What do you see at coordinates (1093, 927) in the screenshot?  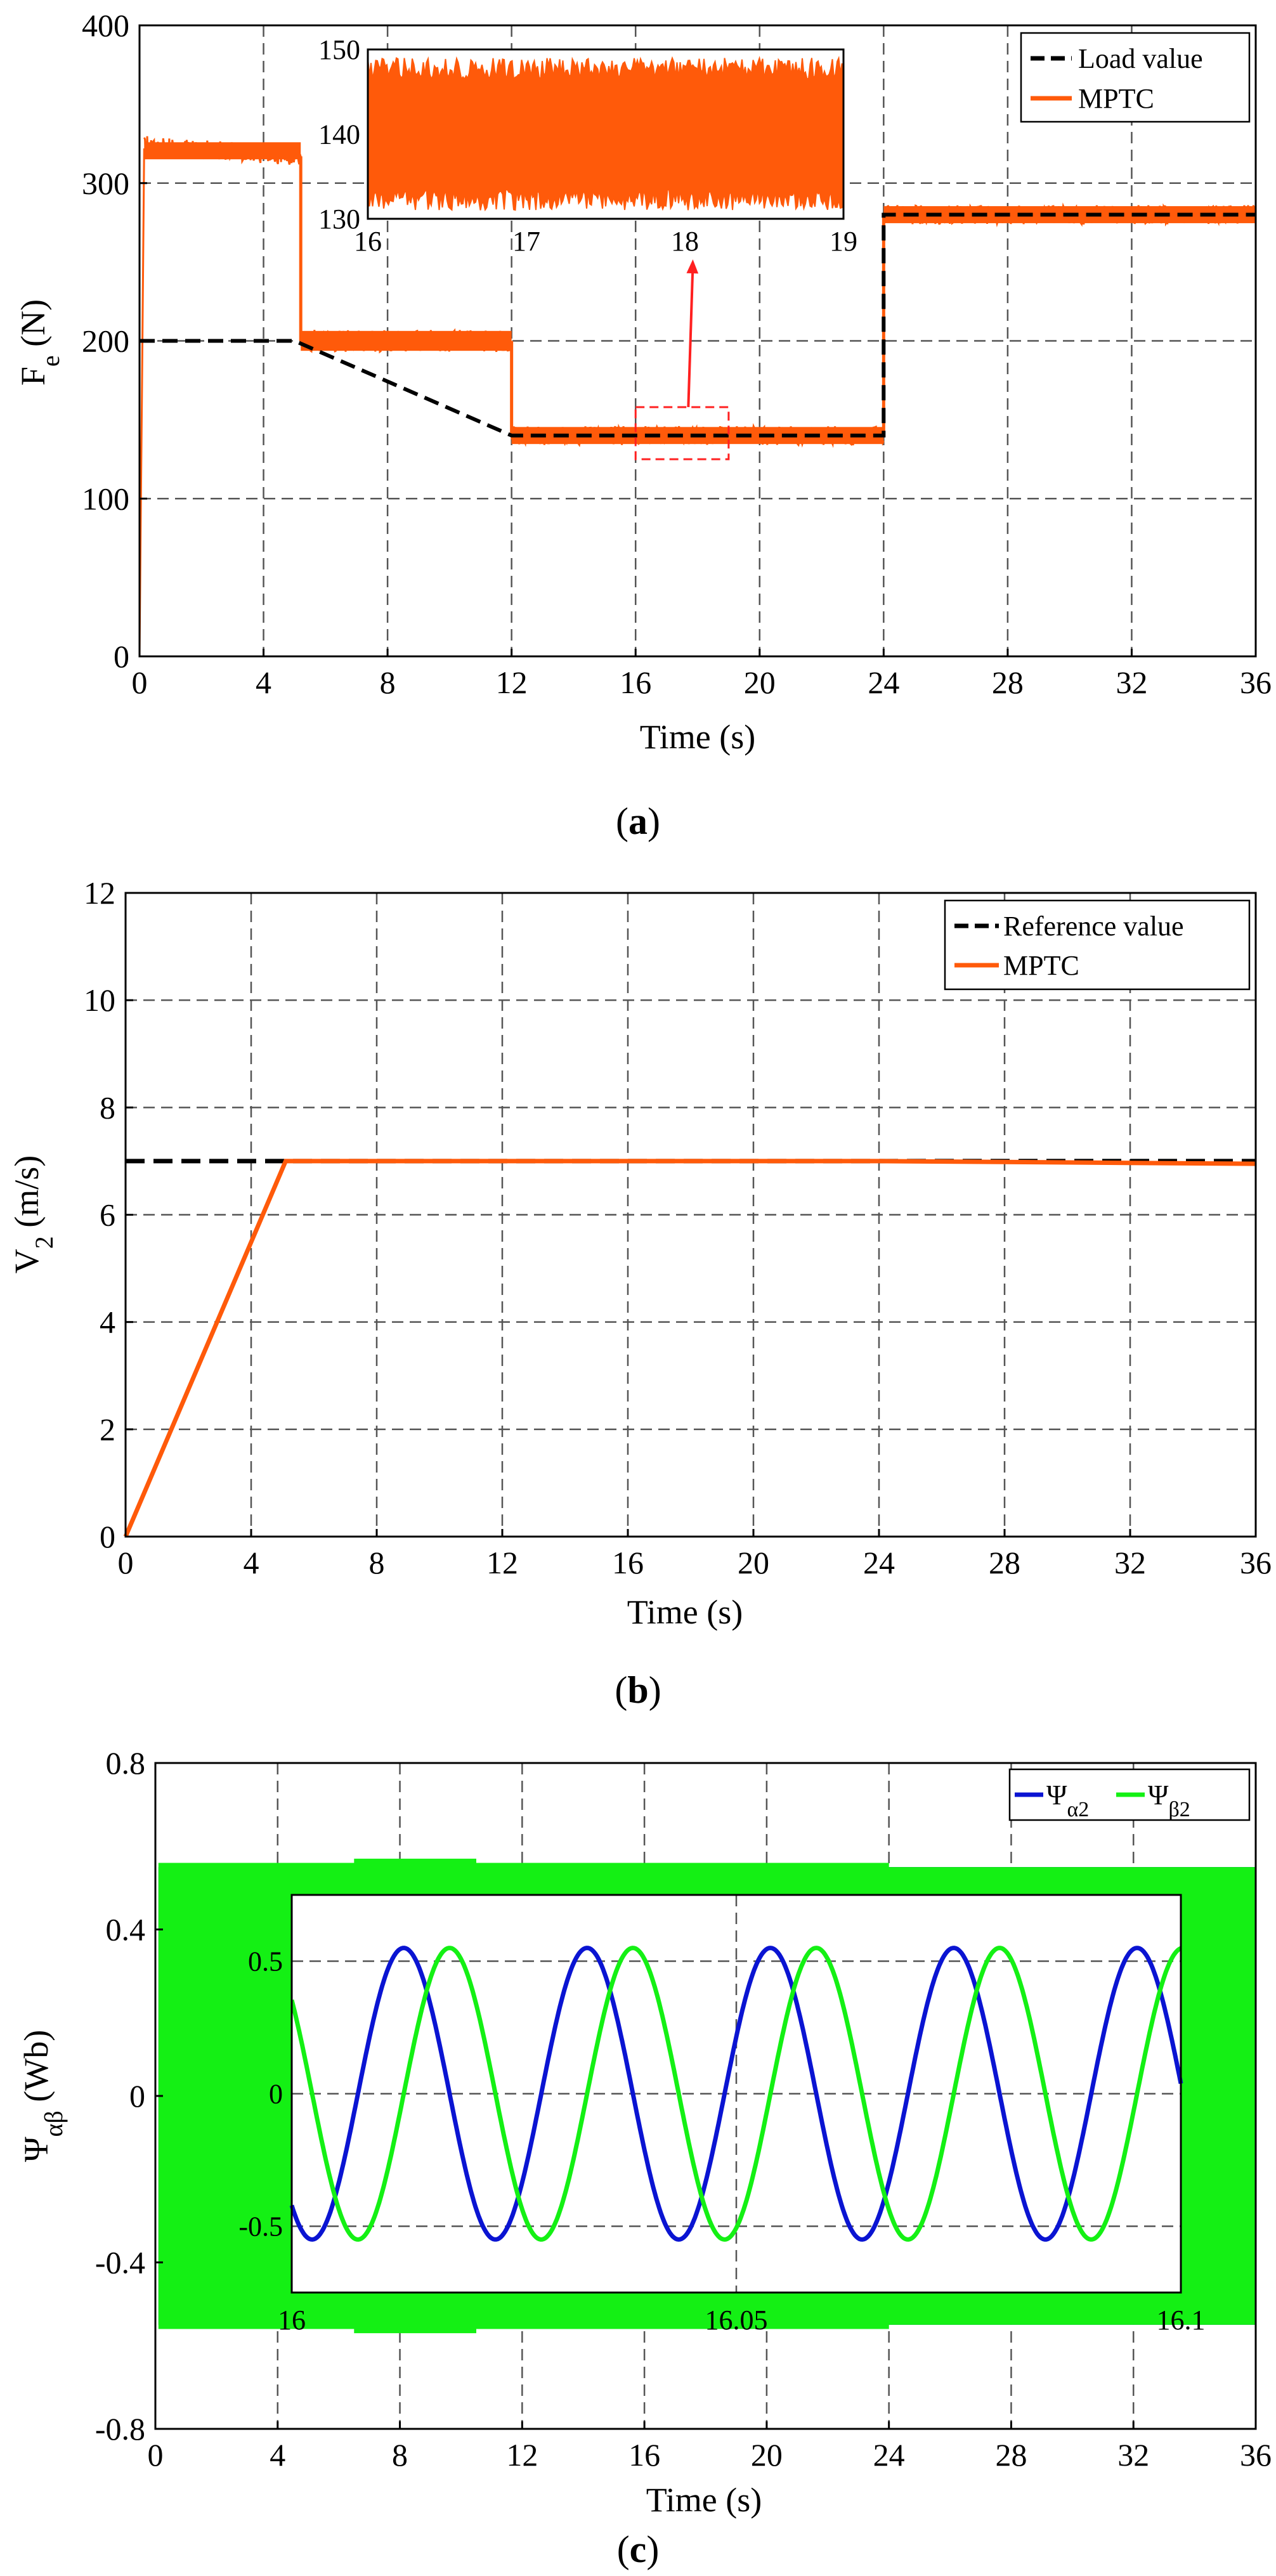 I see `chart-b-legend-reference-label: Reference value` at bounding box center [1093, 927].